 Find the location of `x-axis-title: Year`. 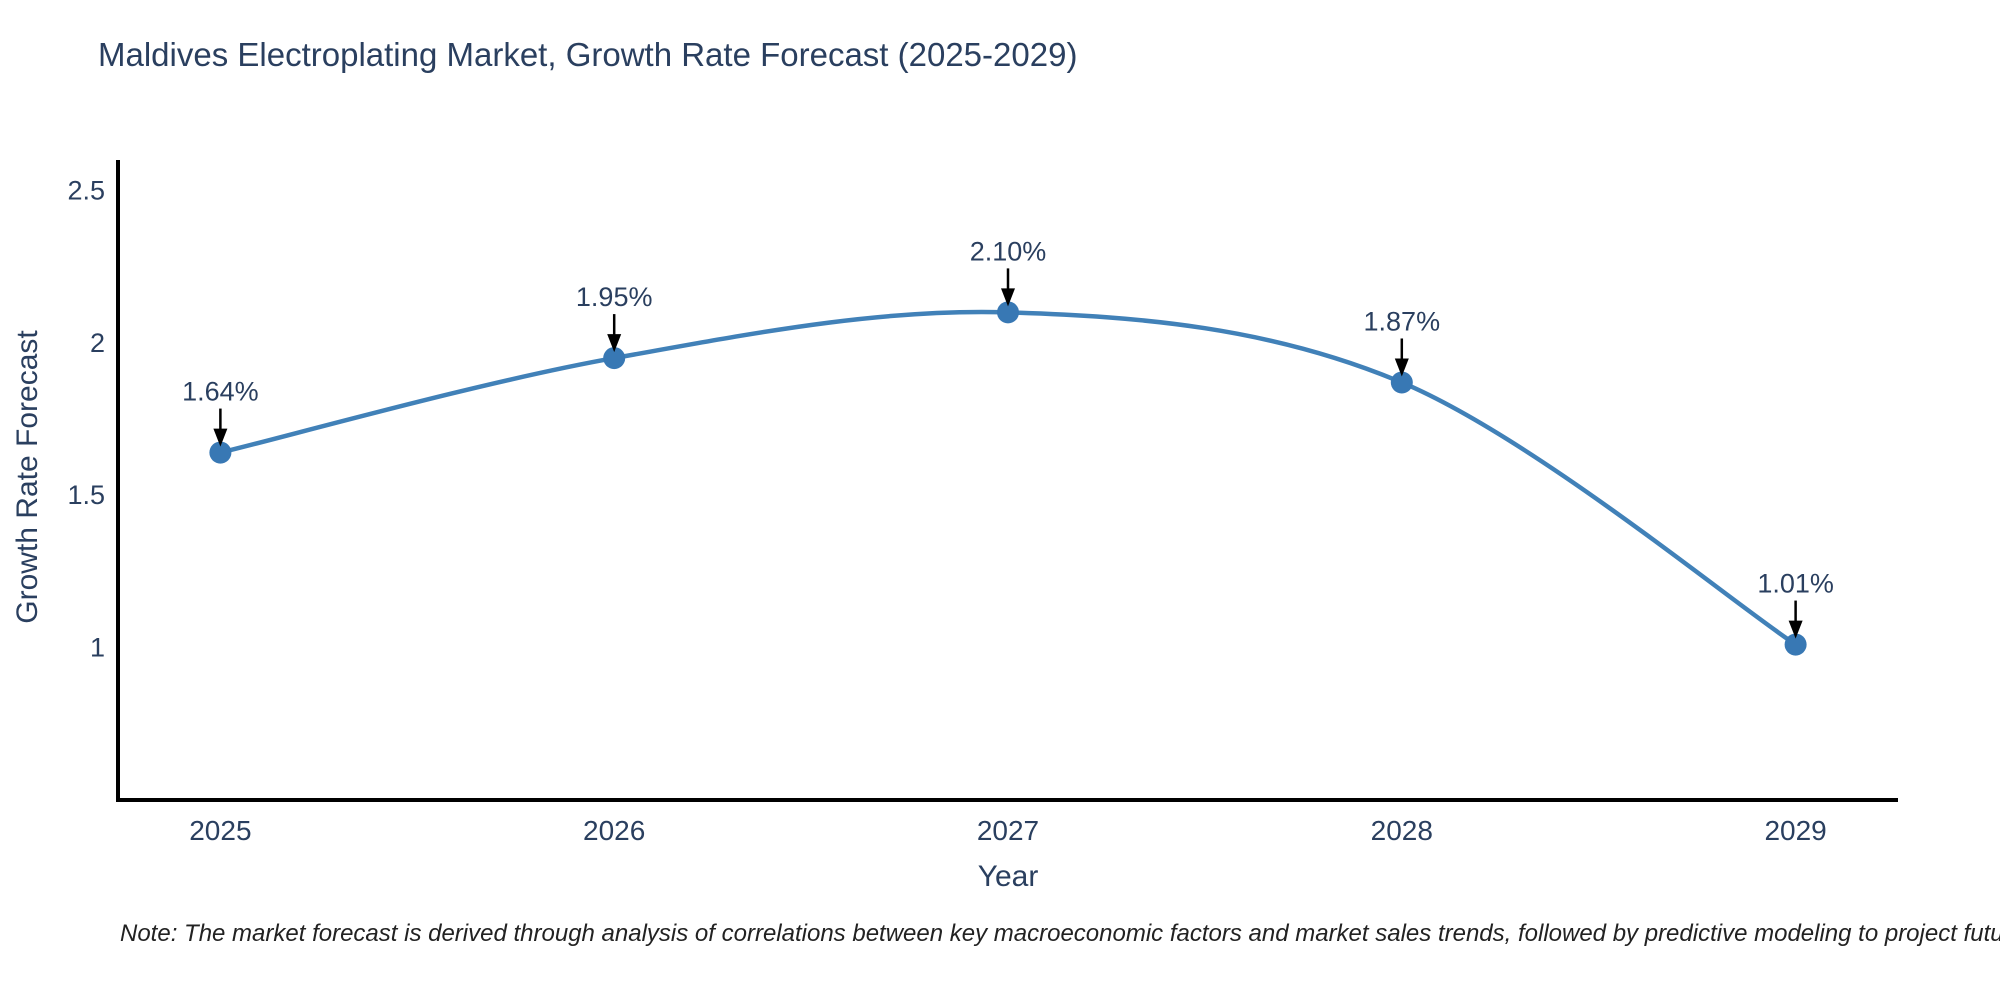

x-axis-title: Year is located at coordinates (1008, 876).